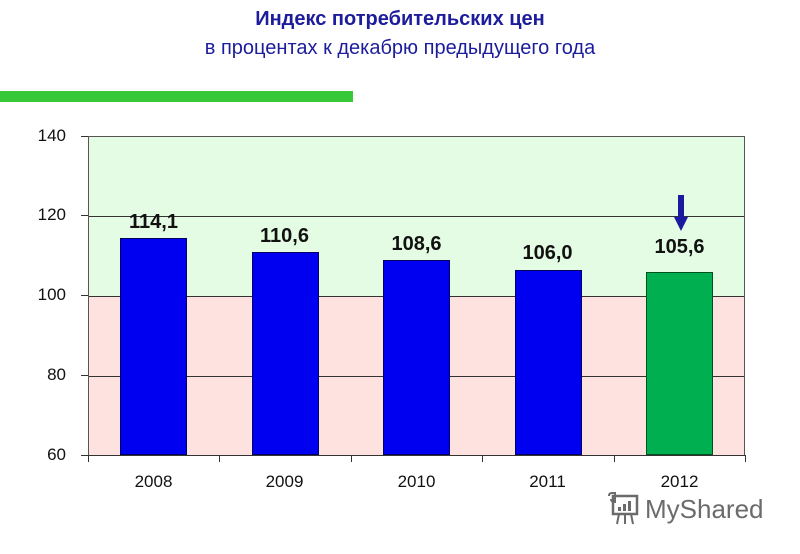  Describe the element at coordinates (679, 481) in the screenshot. I see `xtick-label-2012: 2012` at that location.